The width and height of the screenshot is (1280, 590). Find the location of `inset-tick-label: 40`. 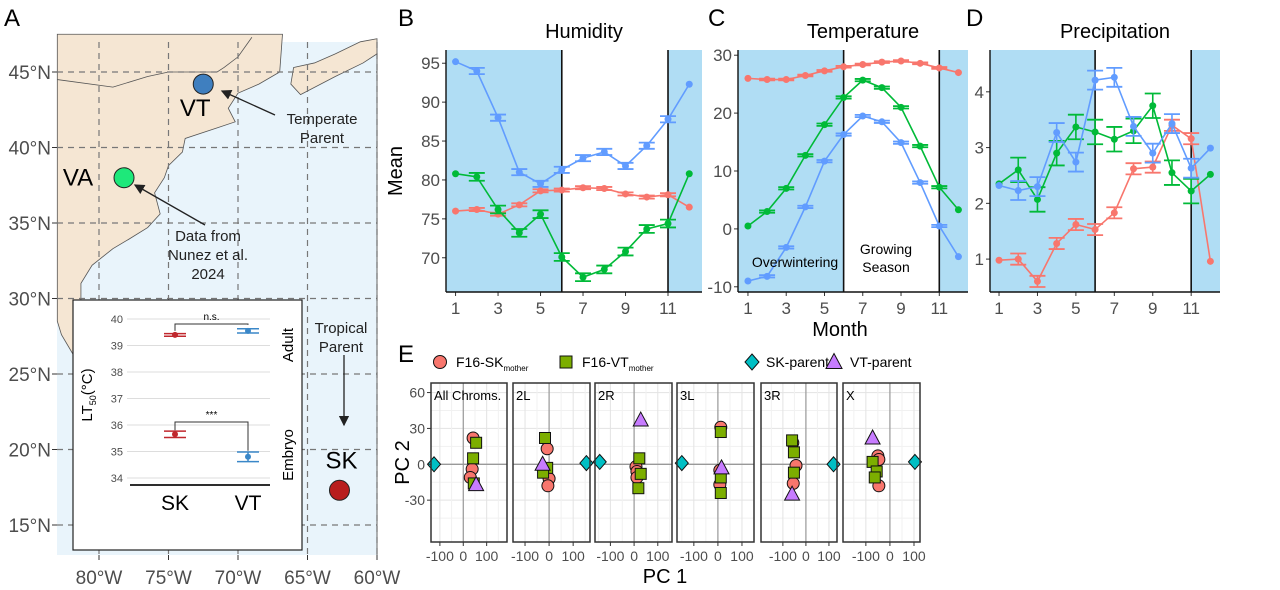

inset-tick-label: 40 is located at coordinates (117, 320).